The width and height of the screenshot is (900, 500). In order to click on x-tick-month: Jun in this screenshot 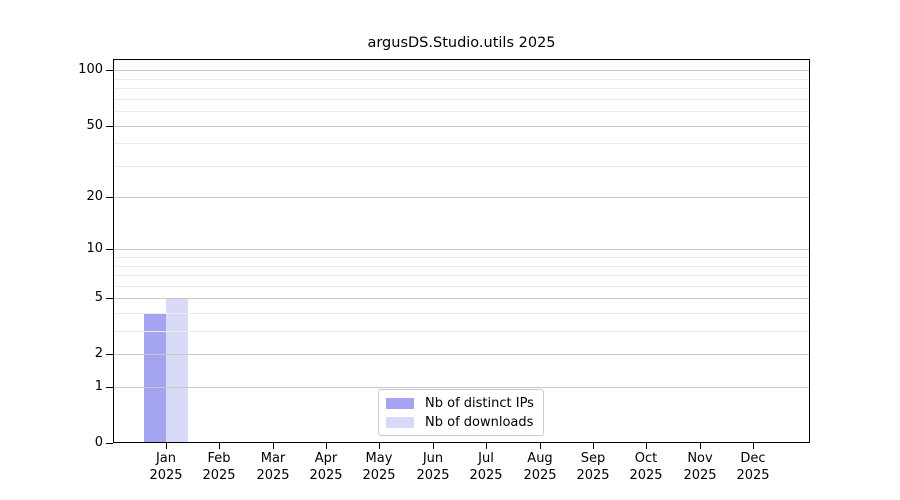, I will do `click(433, 458)`.